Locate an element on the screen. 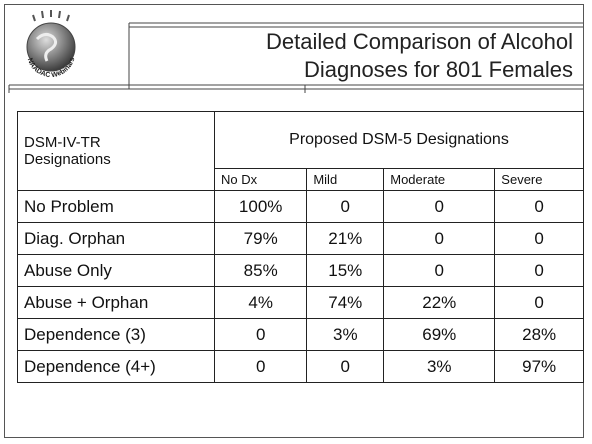 The height and width of the screenshot is (444, 592). cell: 4% is located at coordinates (260, 302).